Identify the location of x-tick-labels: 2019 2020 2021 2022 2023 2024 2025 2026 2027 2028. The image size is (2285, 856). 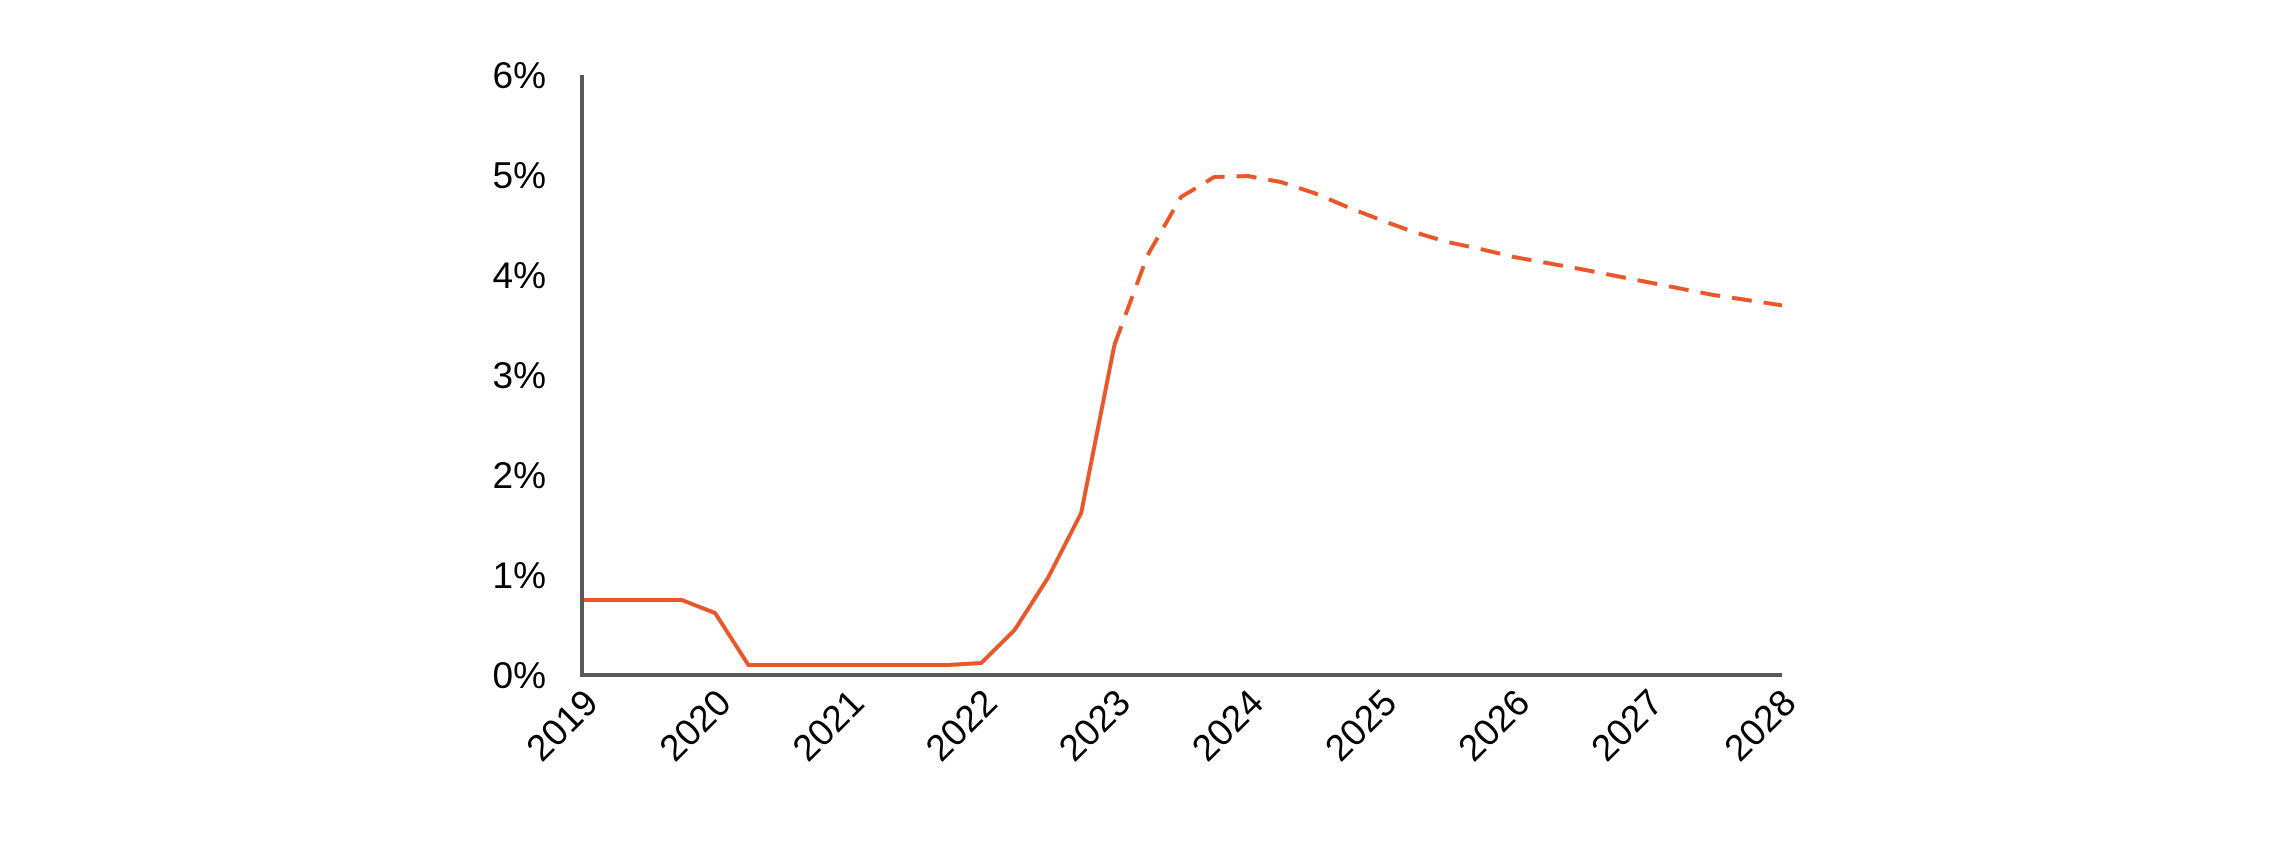
(1160, 725).